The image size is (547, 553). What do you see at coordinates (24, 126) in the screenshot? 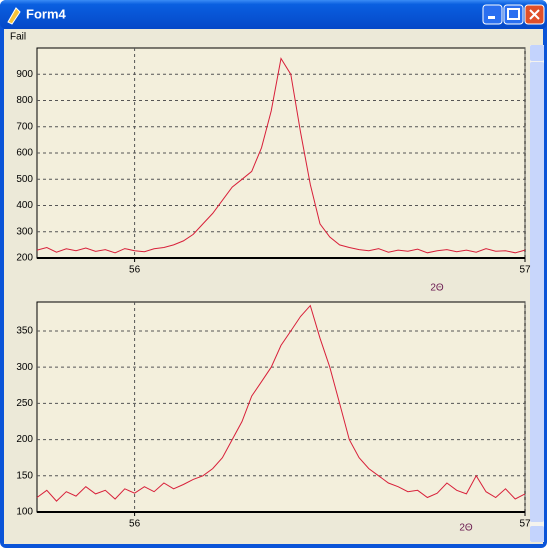
I see `y-tick-label: 700` at bounding box center [24, 126].